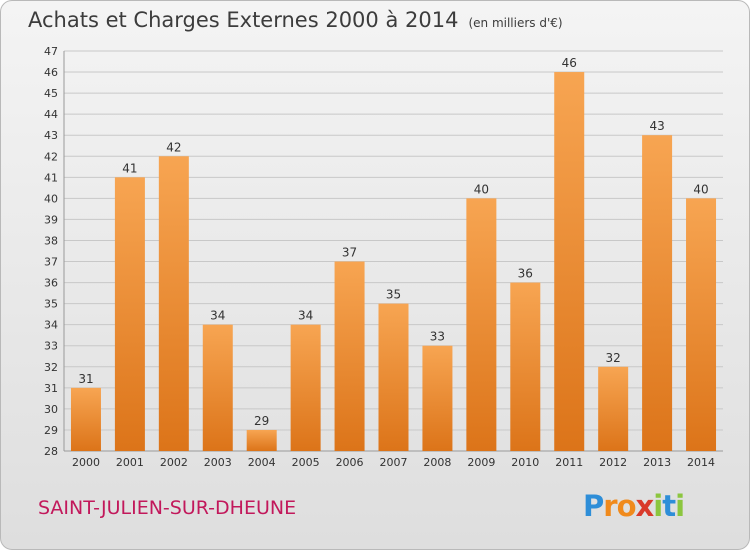  What do you see at coordinates (129, 168) in the screenshot?
I see `data-label: 41` at bounding box center [129, 168].